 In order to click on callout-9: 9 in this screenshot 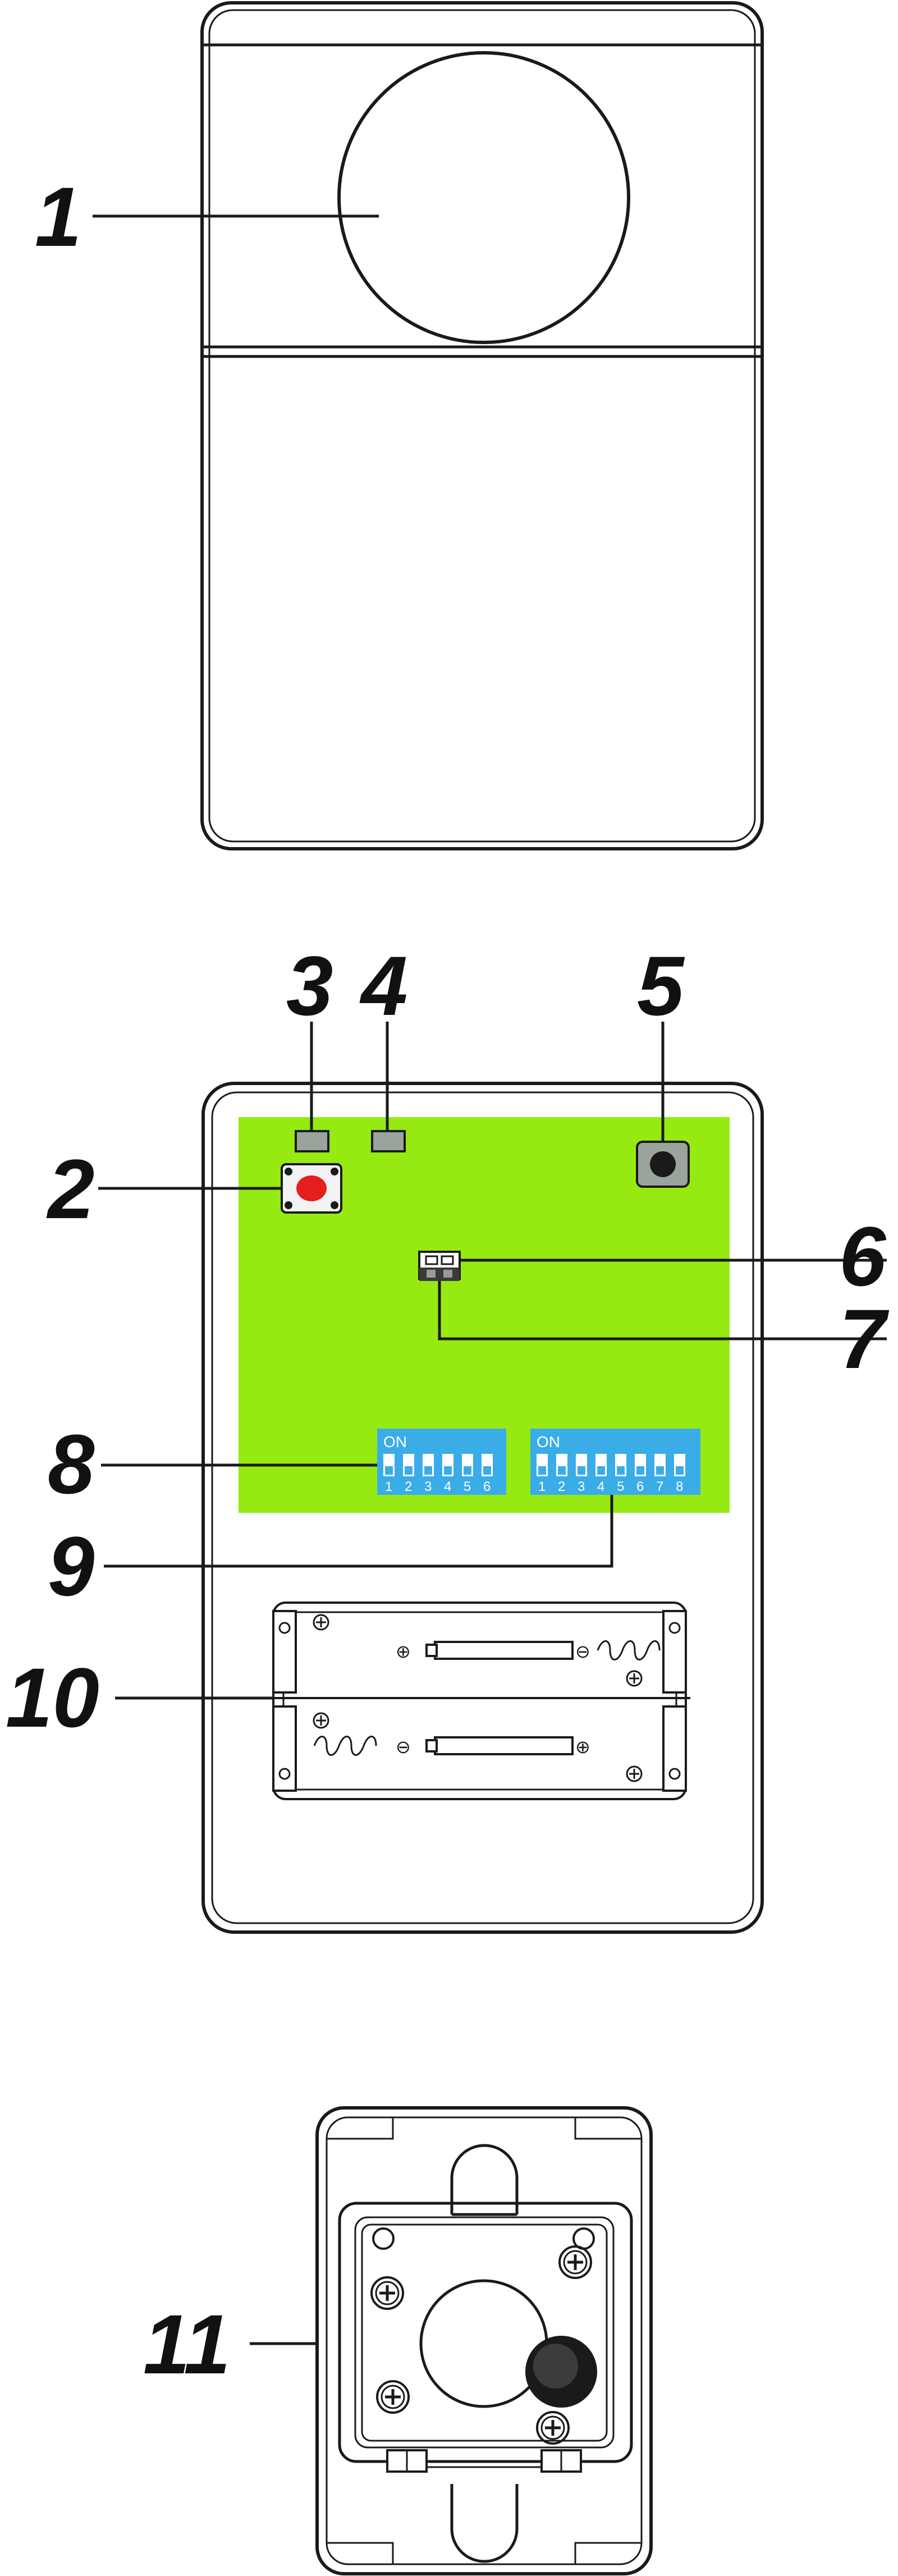, I will do `click(71, 1566)`.